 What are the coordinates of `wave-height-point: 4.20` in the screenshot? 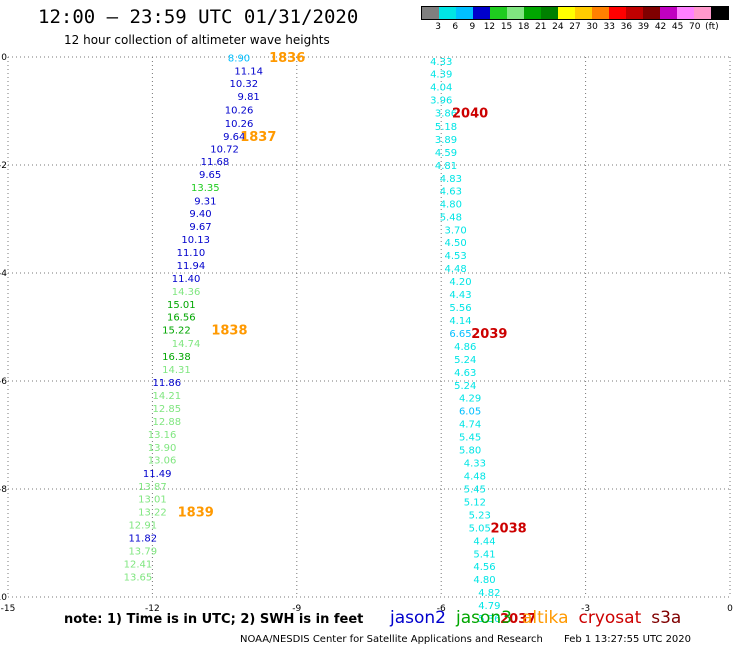 It's located at (460, 282).